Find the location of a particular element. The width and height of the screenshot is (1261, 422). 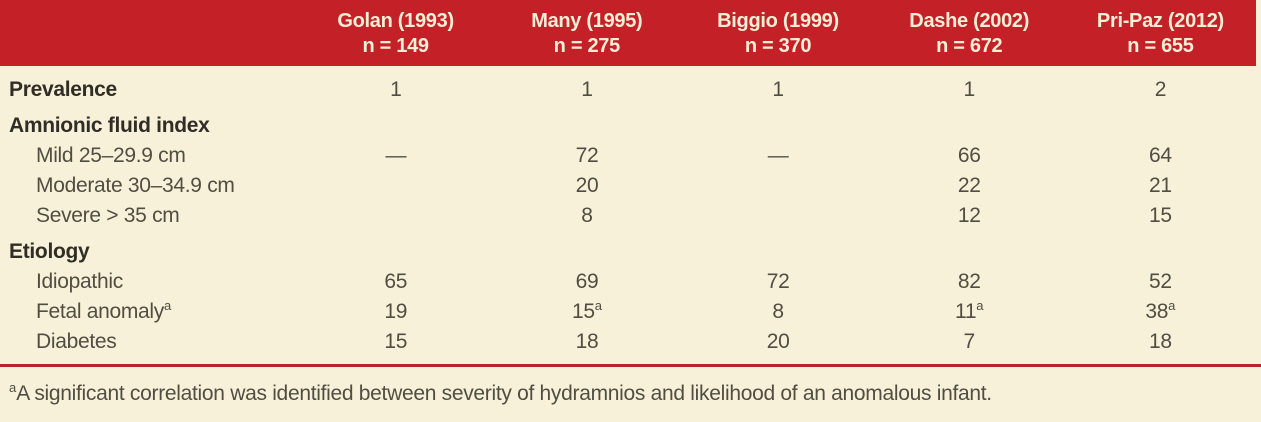

column-header-golan: Golan (1993) n = 149 is located at coordinates (395, 33).